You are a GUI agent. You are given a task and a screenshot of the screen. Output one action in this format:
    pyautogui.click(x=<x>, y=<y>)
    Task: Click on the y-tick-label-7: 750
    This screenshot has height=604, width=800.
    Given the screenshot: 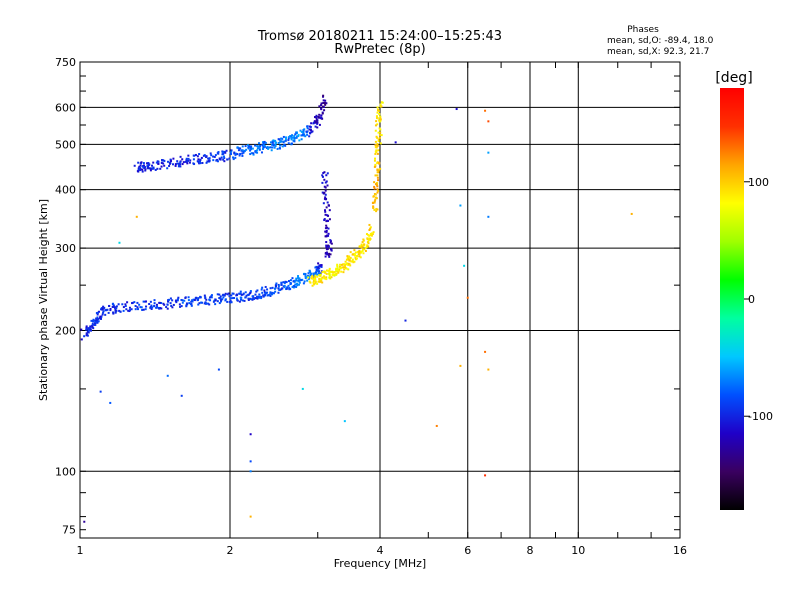 What is the action you would take?
    pyautogui.click(x=65, y=62)
    